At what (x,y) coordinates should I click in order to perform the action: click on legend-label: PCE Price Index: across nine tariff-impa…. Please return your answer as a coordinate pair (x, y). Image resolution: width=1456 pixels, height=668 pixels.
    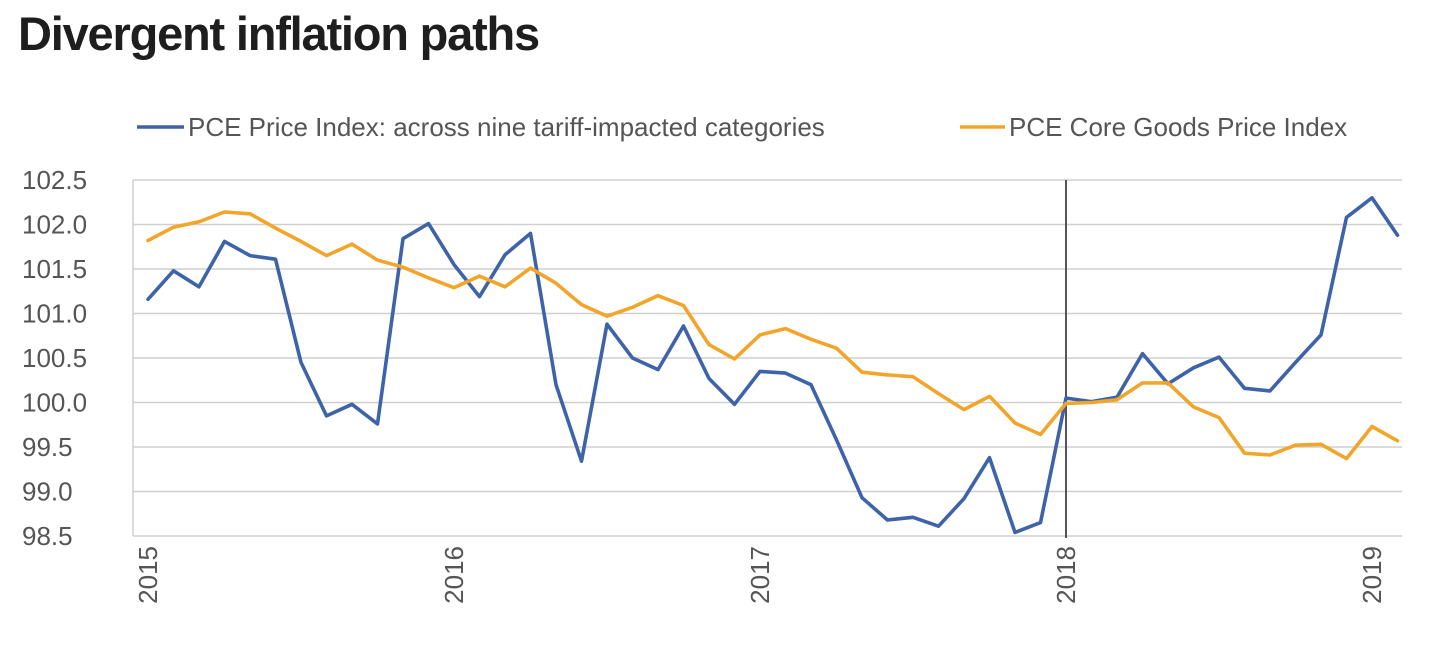
    Looking at the image, I should click on (506, 127).